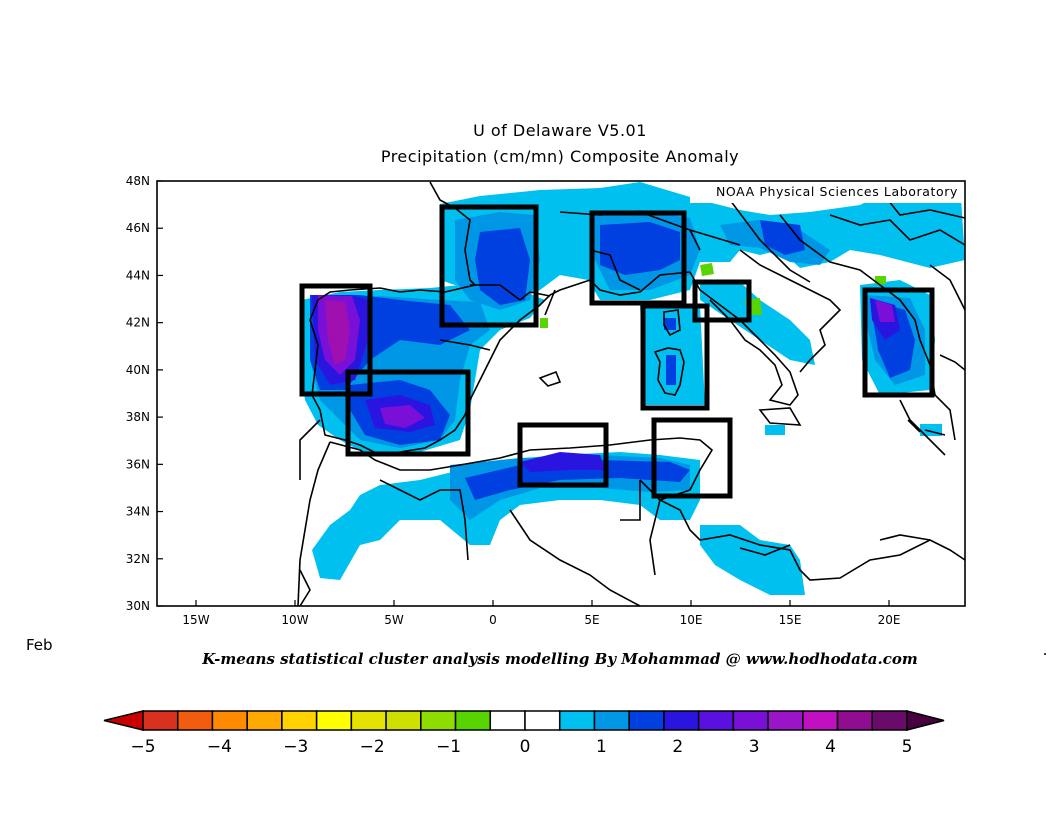 The height and width of the screenshot is (813, 1050). What do you see at coordinates (489, 266) in the screenshot?
I see `cluster-box-pyrenees` at bounding box center [489, 266].